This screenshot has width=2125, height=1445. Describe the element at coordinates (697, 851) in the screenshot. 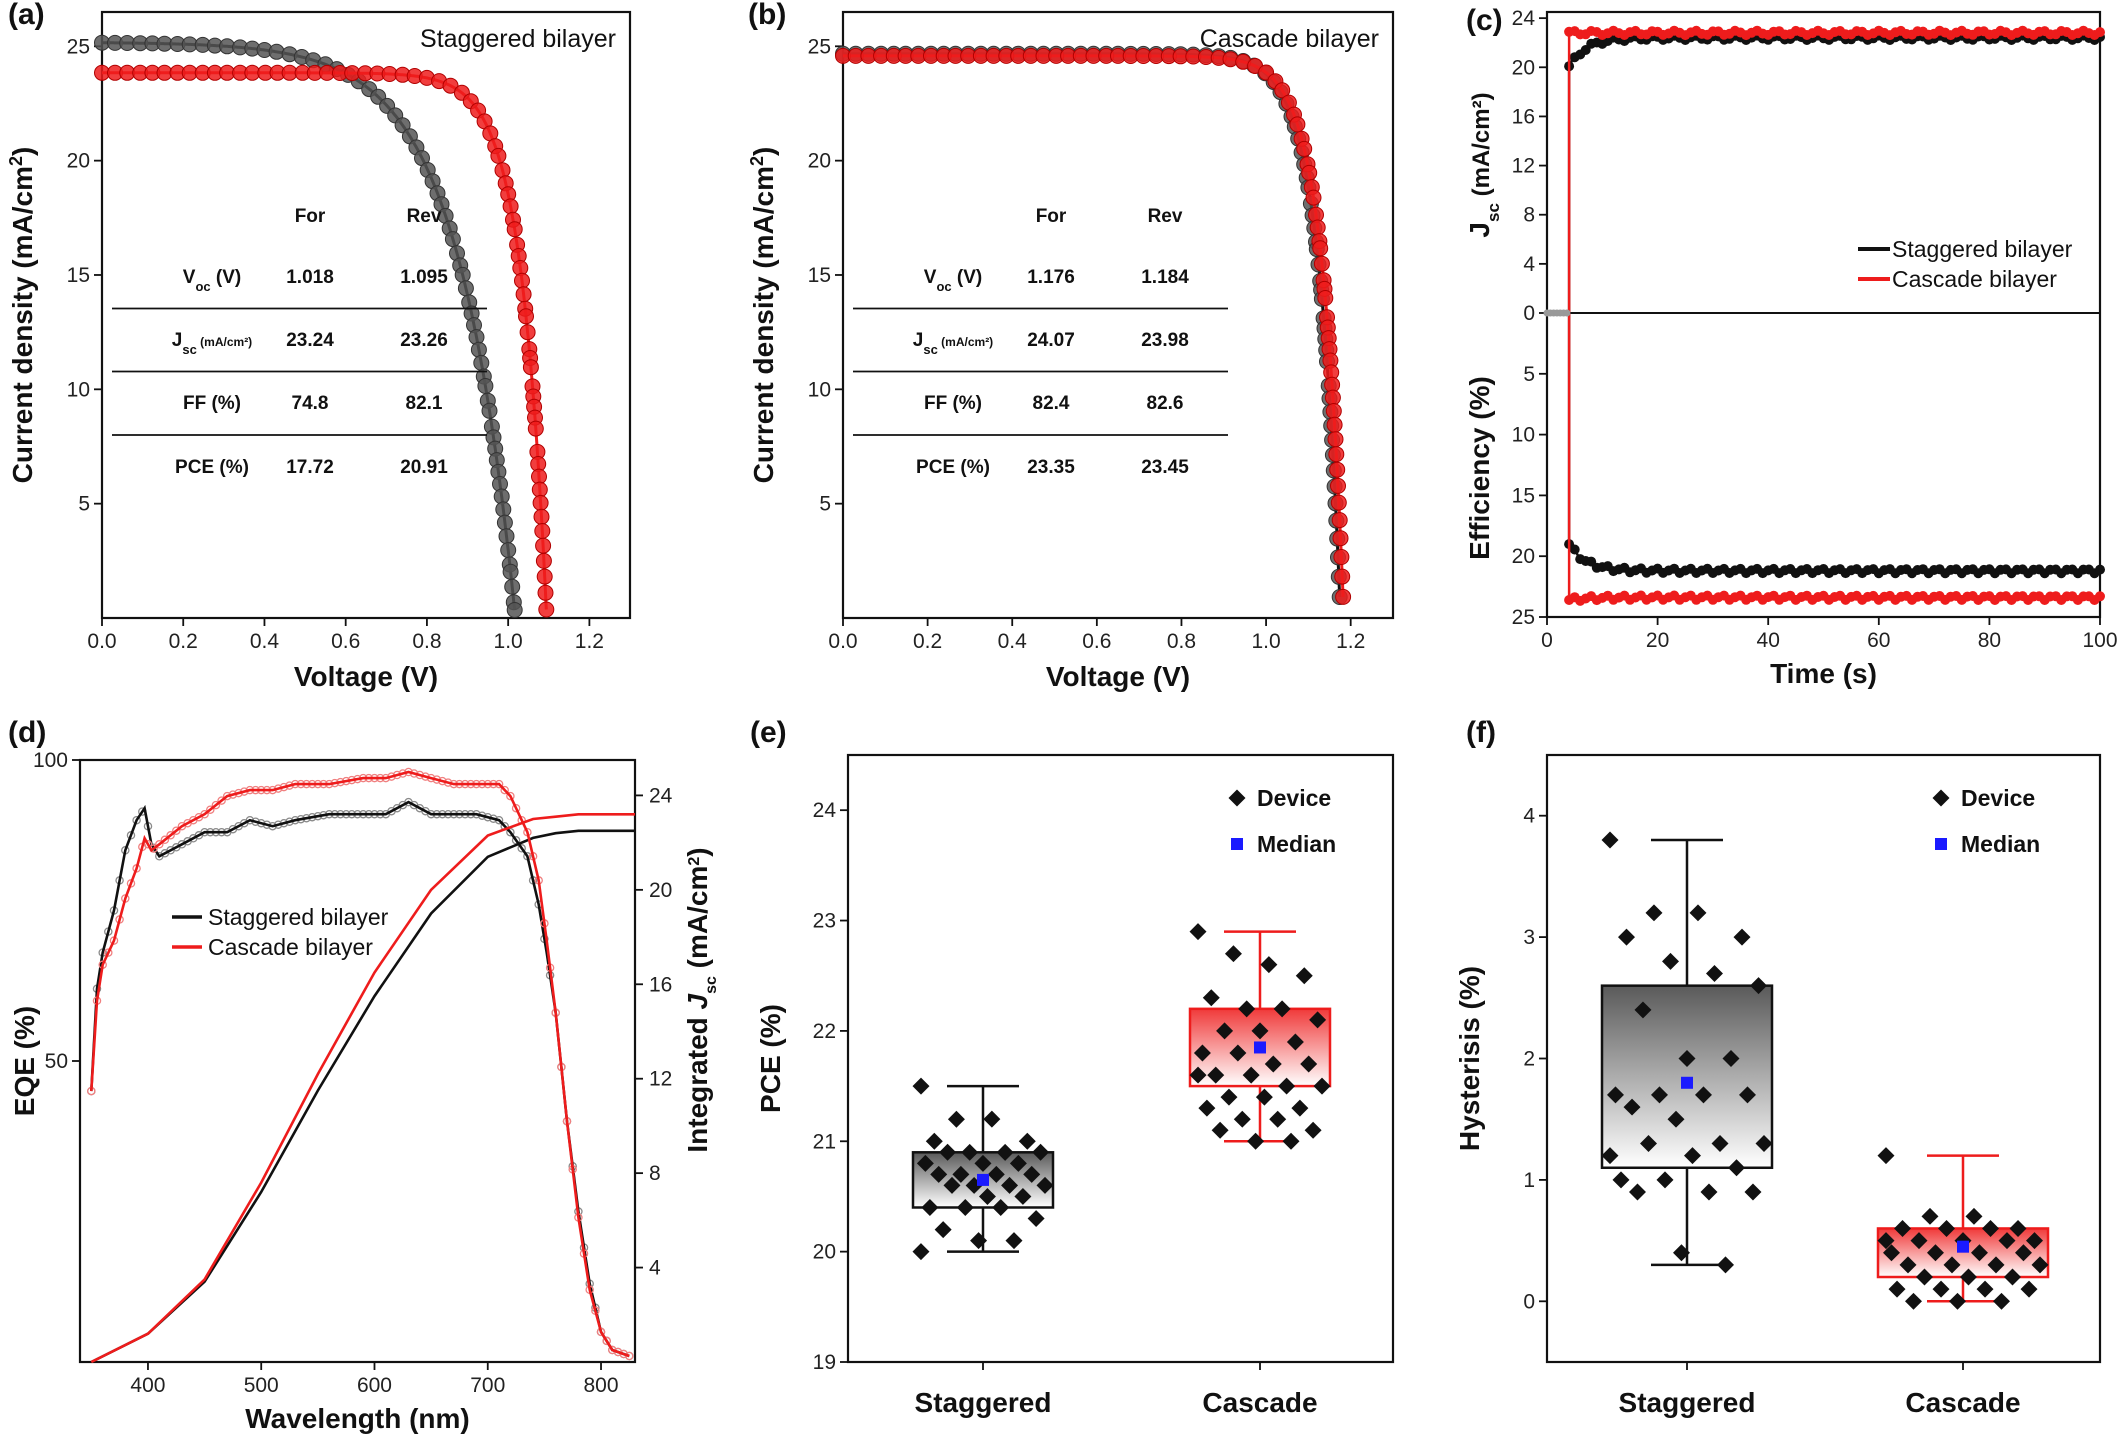

I see `y2-close: )` at that location.